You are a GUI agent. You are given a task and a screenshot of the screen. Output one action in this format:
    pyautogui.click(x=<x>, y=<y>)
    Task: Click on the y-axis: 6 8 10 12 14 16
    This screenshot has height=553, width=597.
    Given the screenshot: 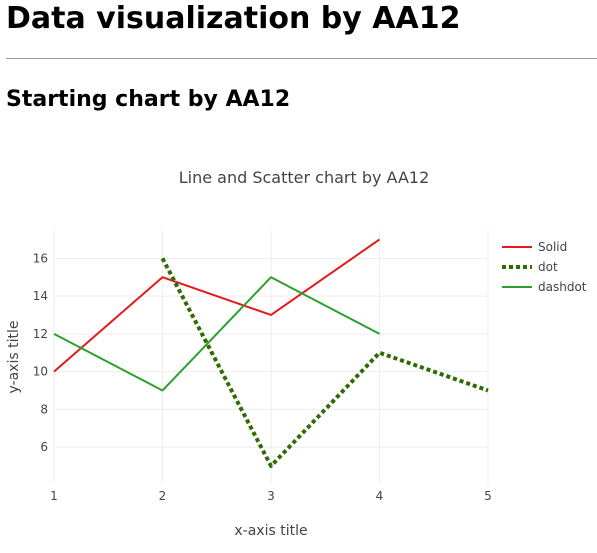 What is the action you would take?
    pyautogui.click(x=40, y=352)
    